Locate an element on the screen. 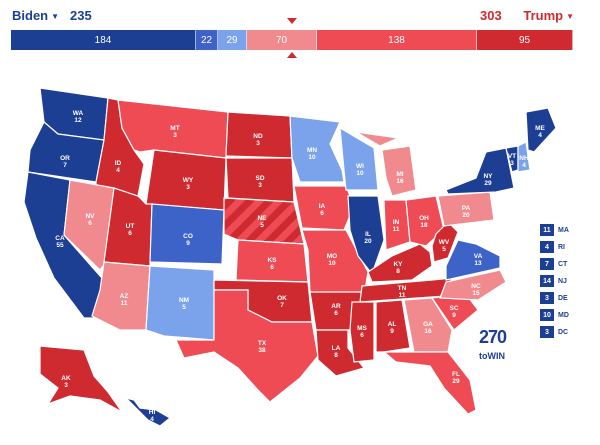 The height and width of the screenshot is (445, 600). state-nd is located at coordinates (259, 135).